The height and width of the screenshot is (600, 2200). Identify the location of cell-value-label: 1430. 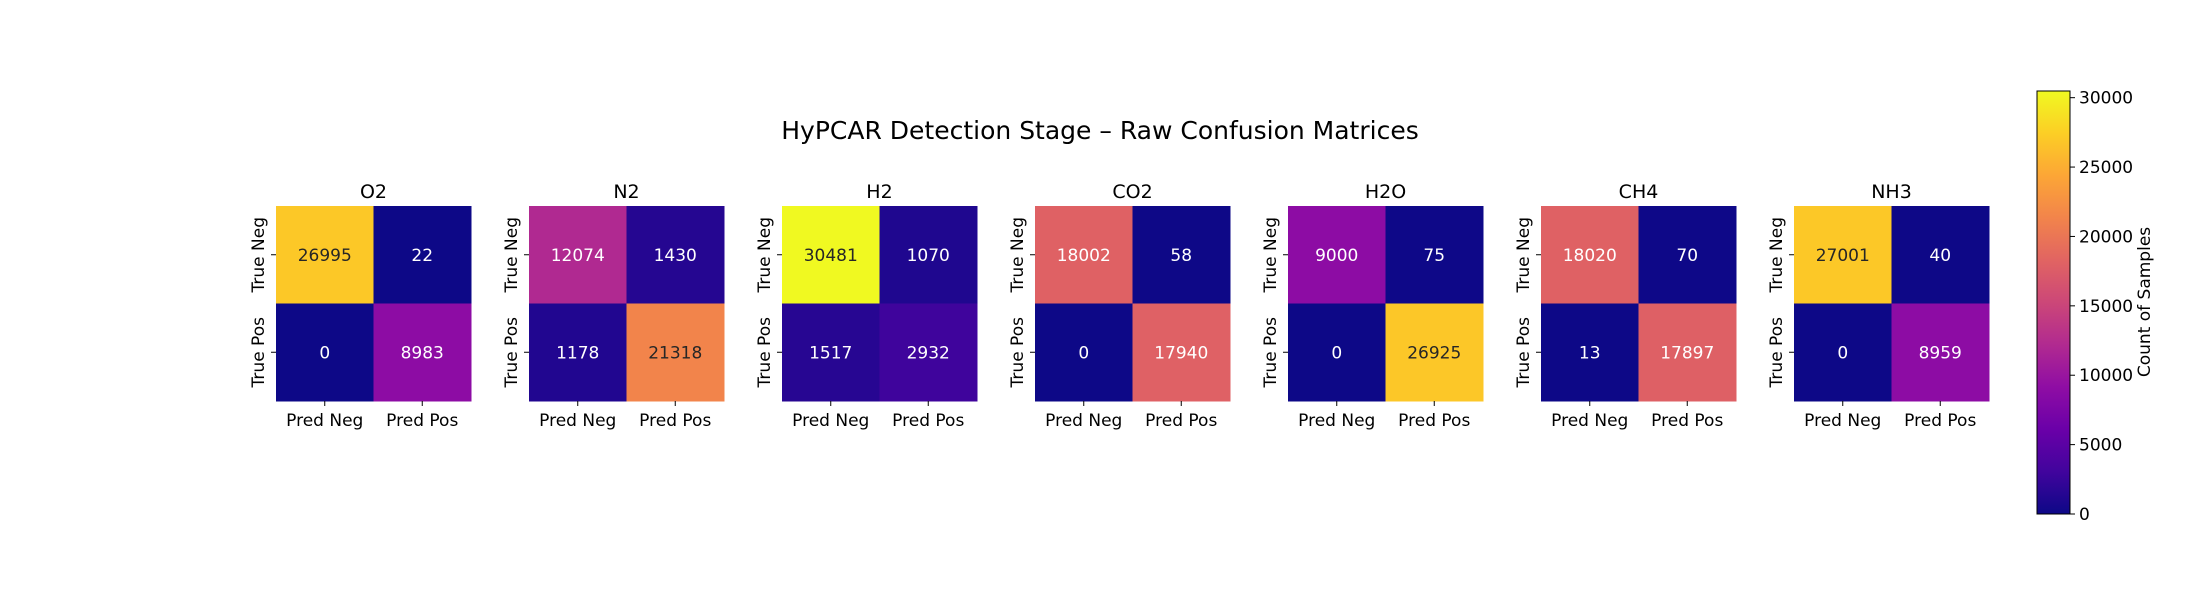
(675, 256).